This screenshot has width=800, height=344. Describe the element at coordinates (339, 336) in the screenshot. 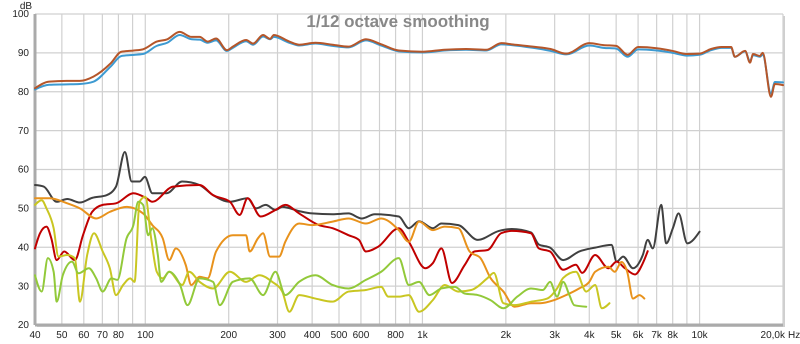

I see `x-tick-label: 500` at that location.